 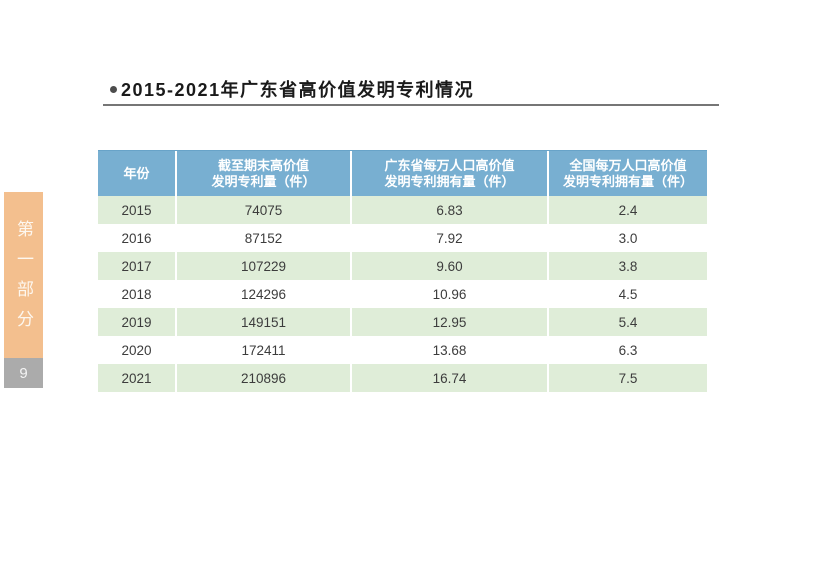 What do you see at coordinates (627, 238) in the screenshot?
I see `table-cell-national: 3.0` at bounding box center [627, 238].